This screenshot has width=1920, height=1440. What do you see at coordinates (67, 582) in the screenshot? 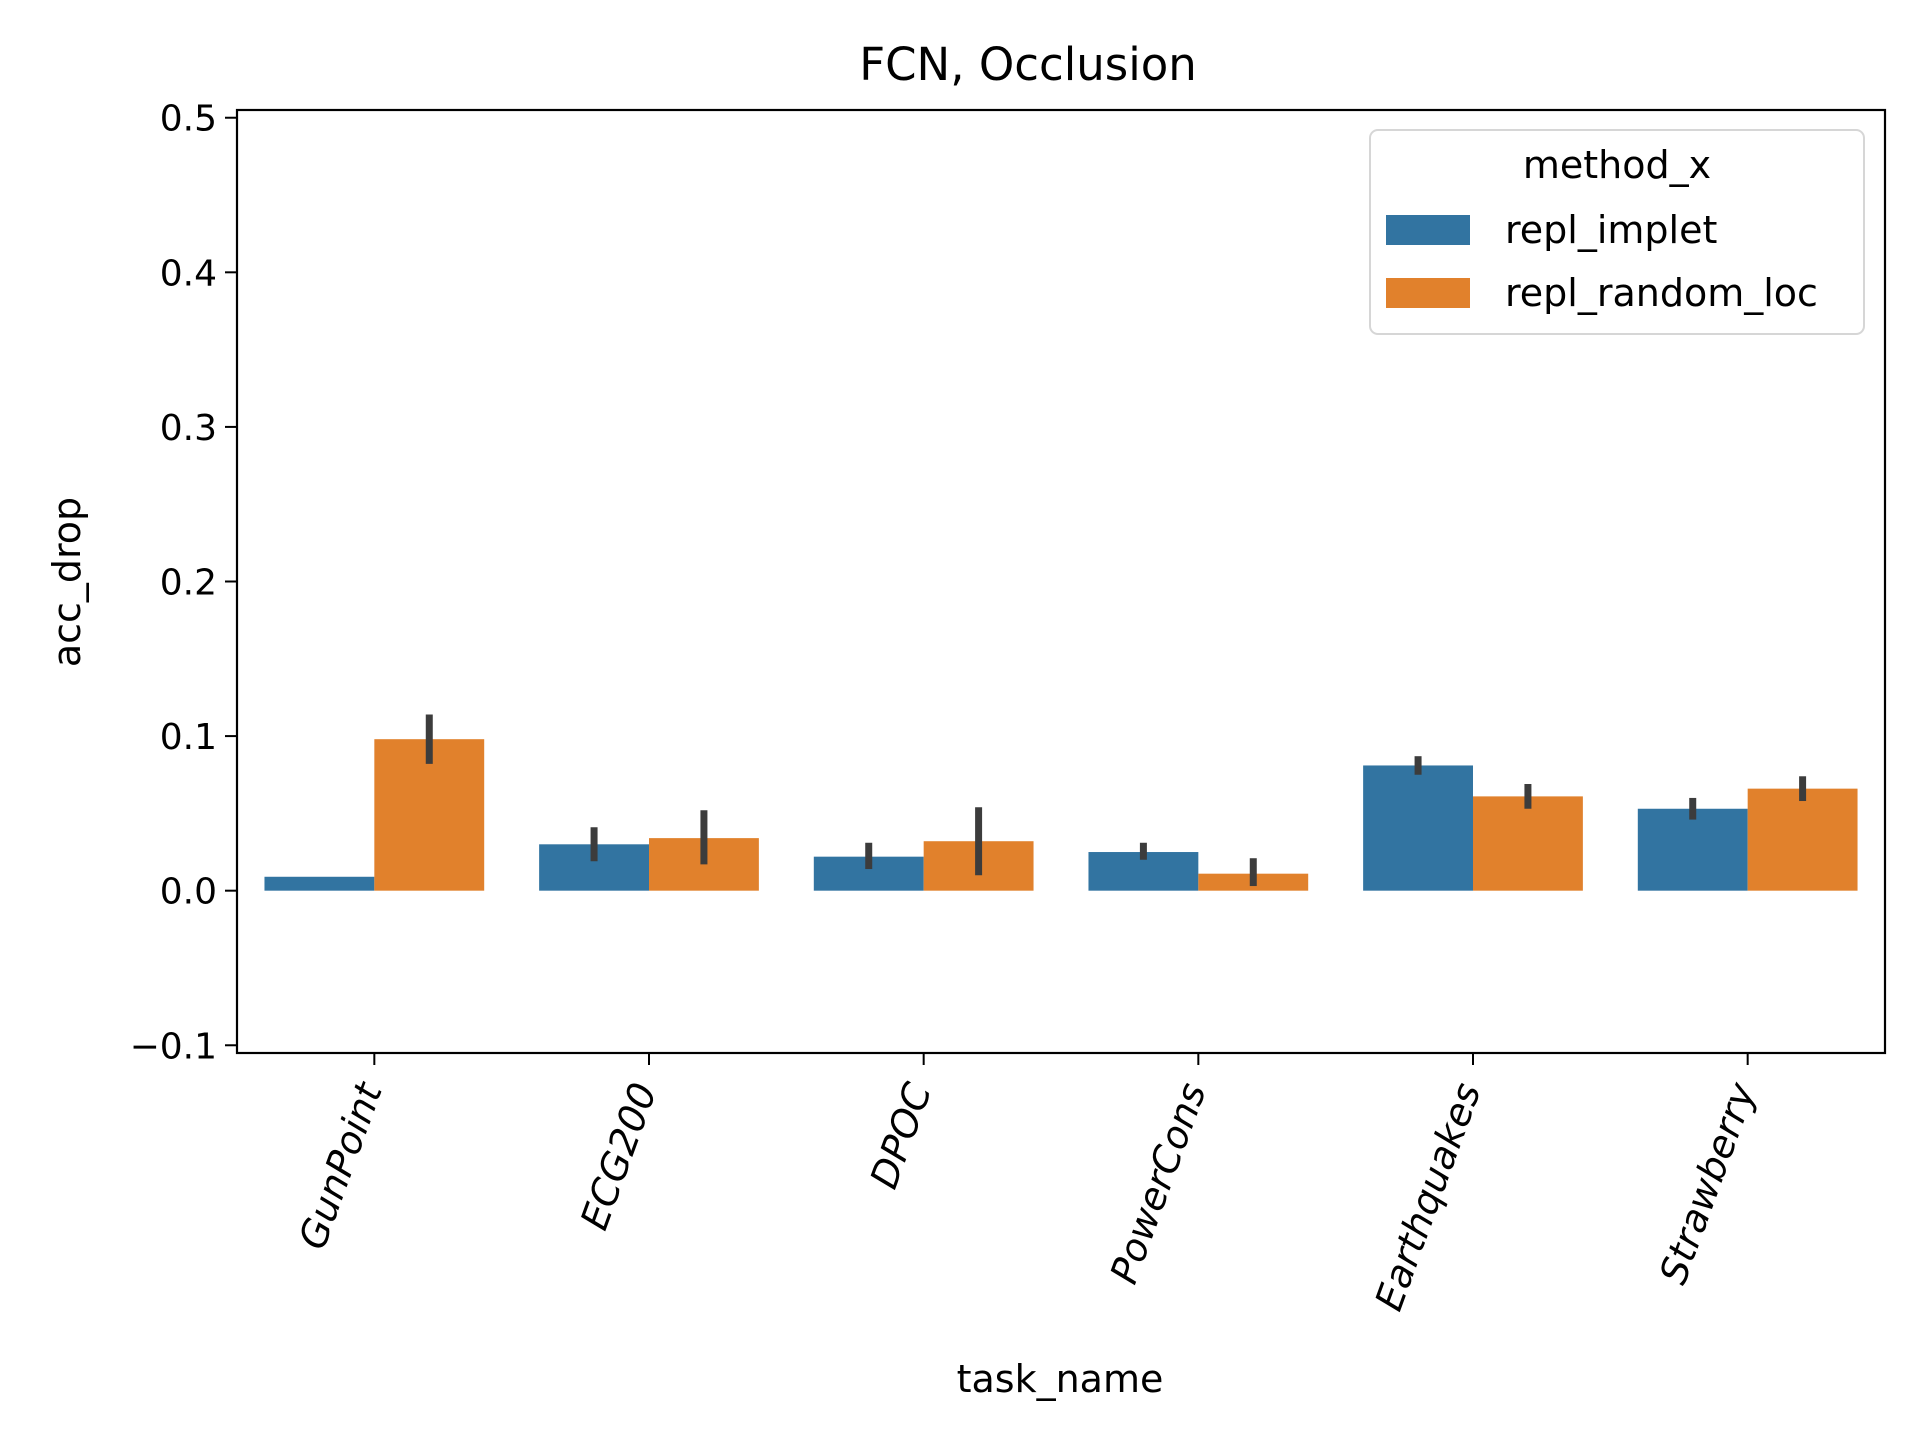
I see `y-axis-label: acc_drop` at bounding box center [67, 582].